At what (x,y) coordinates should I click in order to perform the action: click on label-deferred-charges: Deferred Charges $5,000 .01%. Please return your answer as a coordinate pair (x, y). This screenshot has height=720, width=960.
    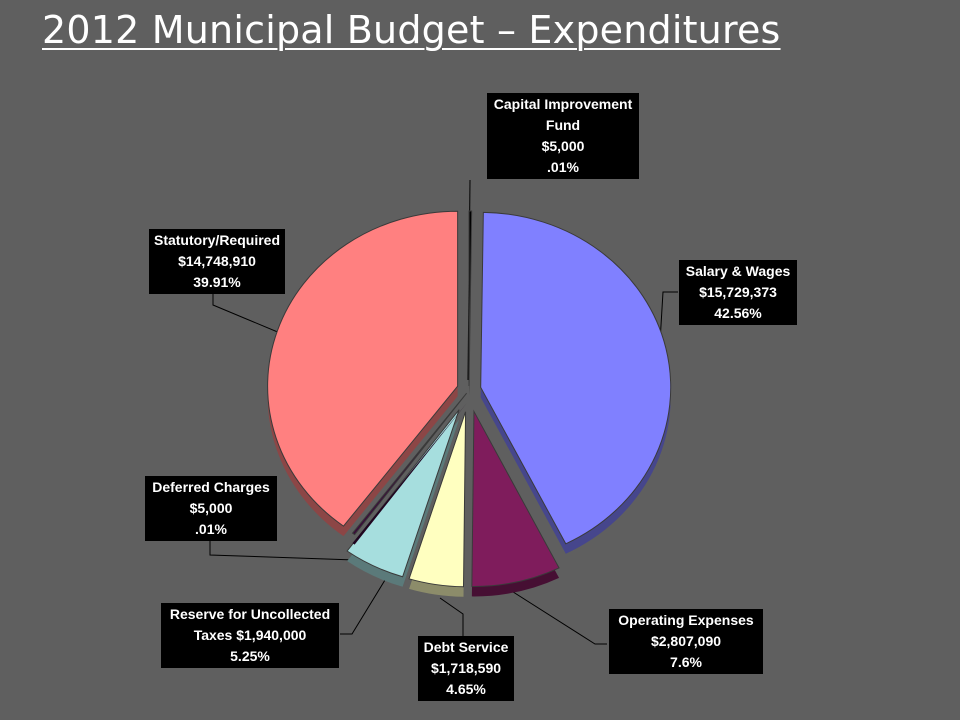
    Looking at the image, I should click on (211, 508).